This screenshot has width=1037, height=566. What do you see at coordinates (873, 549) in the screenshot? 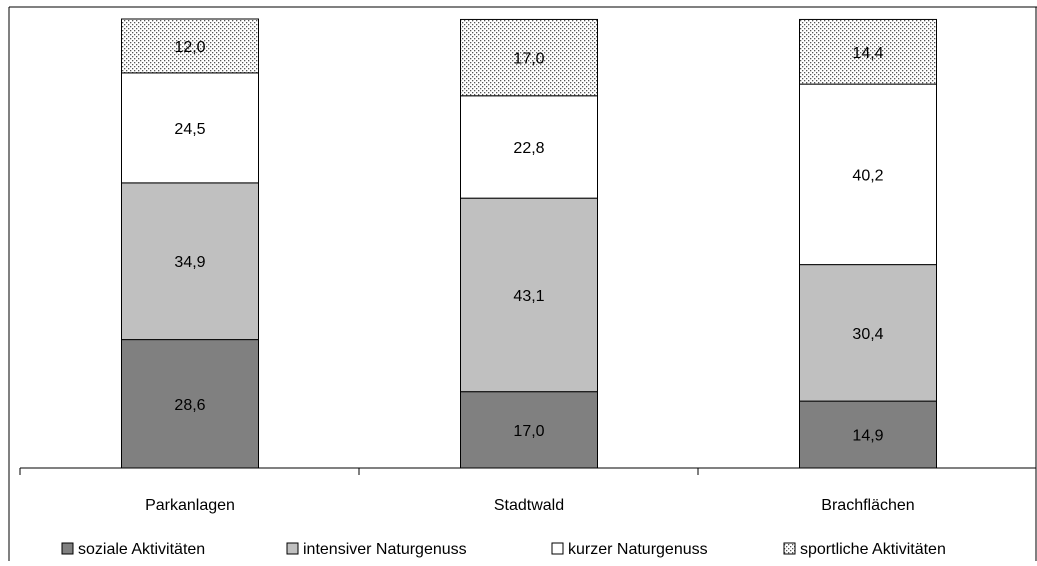
I see `legend-label: sportliche Aktivitäten` at bounding box center [873, 549].